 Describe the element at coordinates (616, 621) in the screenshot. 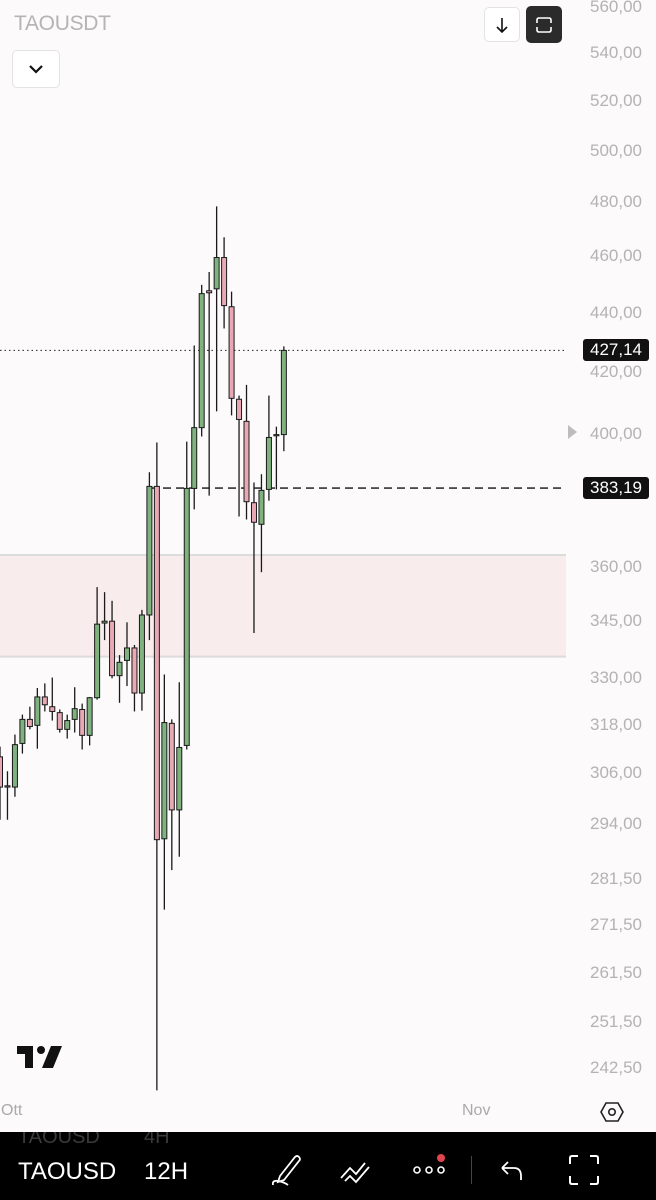

I see `price-axis-label: 345,00` at that location.